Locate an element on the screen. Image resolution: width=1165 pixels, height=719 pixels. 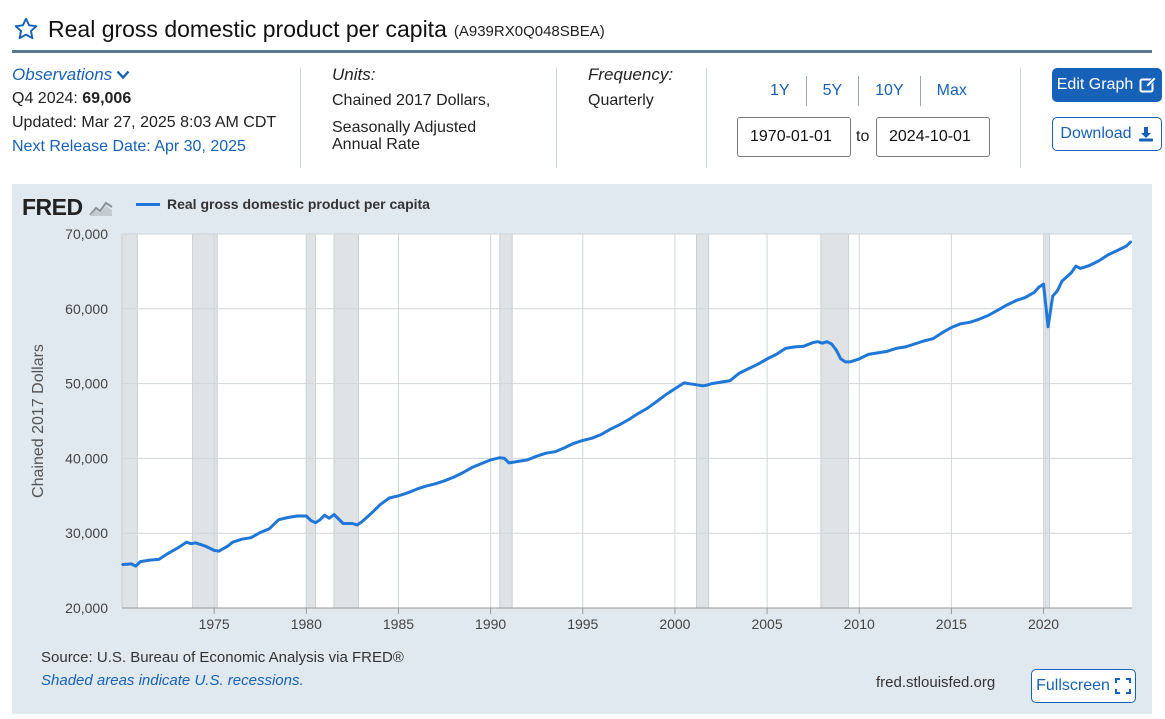
range-max-button: Max is located at coordinates (951, 90).